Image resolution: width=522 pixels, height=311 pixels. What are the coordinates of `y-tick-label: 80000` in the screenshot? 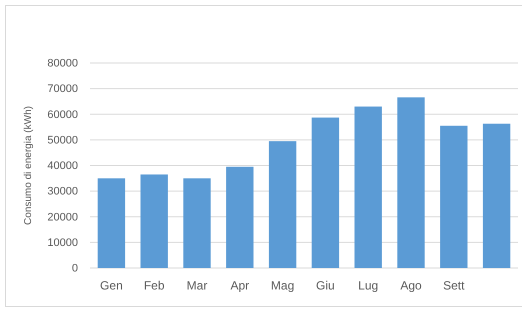 It's located at (62, 64).